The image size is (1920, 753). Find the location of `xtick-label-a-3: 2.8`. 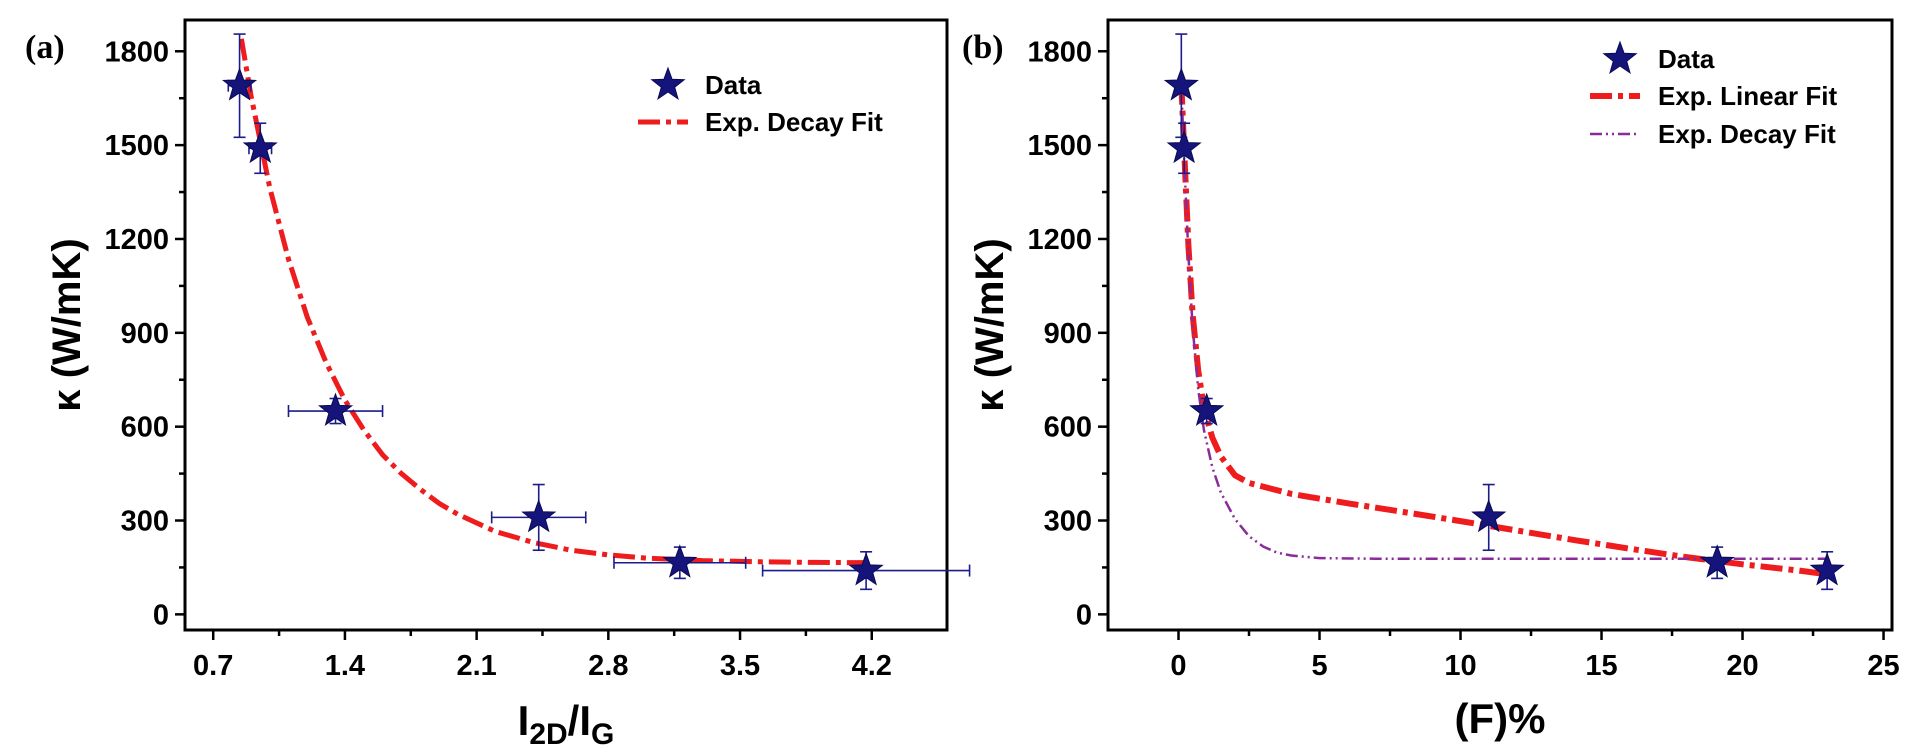

xtick-label-a-3: 2.8 is located at coordinates (608, 666).